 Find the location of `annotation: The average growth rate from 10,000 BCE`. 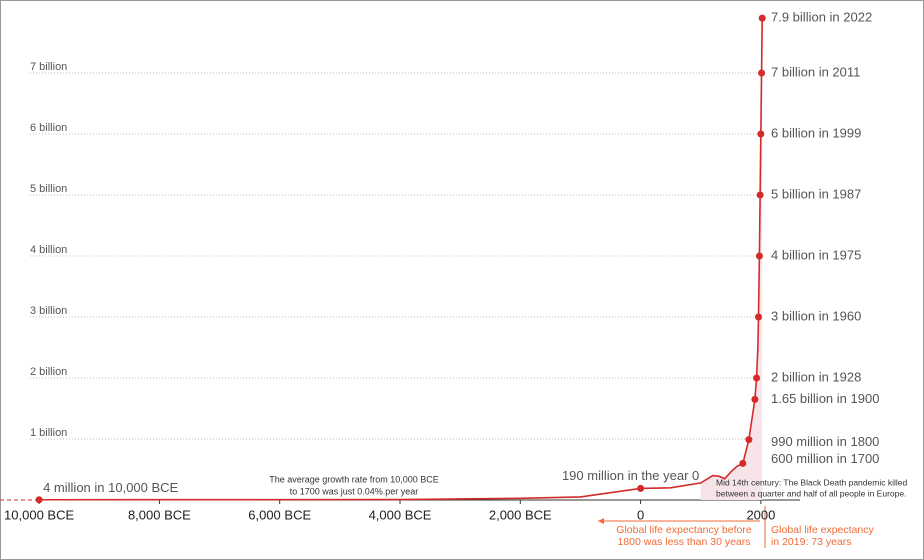

annotation: The average growth rate from 10,000 BCE is located at coordinates (354, 479).